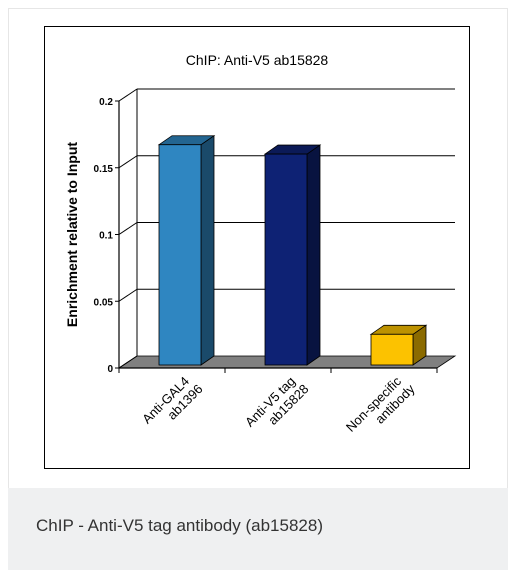 The height and width of the screenshot is (571, 508). Describe the element at coordinates (380, 407) in the screenshot. I see `x-tick-label: Non-specificantibody` at that location.